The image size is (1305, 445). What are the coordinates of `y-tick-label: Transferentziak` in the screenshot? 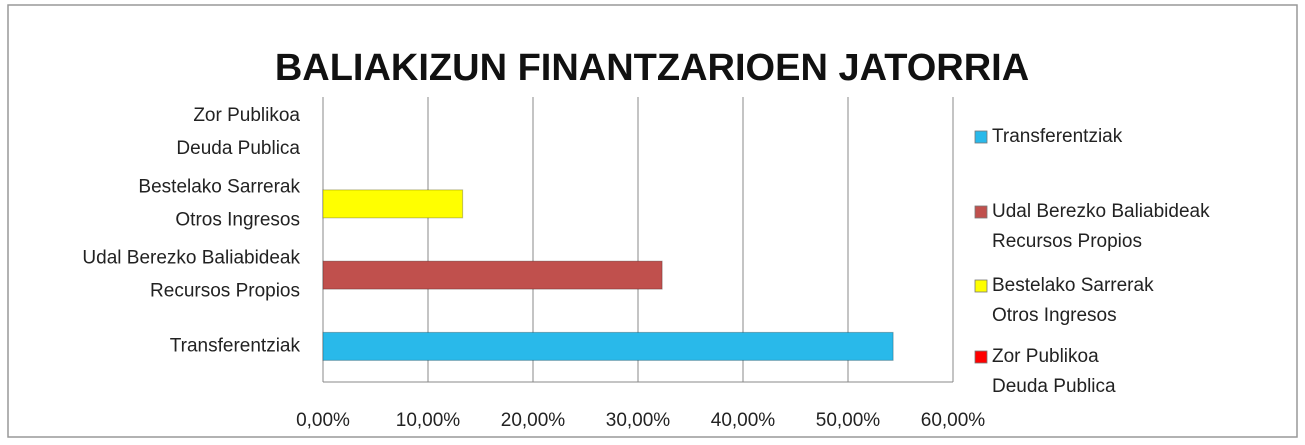 It's located at (235, 345).